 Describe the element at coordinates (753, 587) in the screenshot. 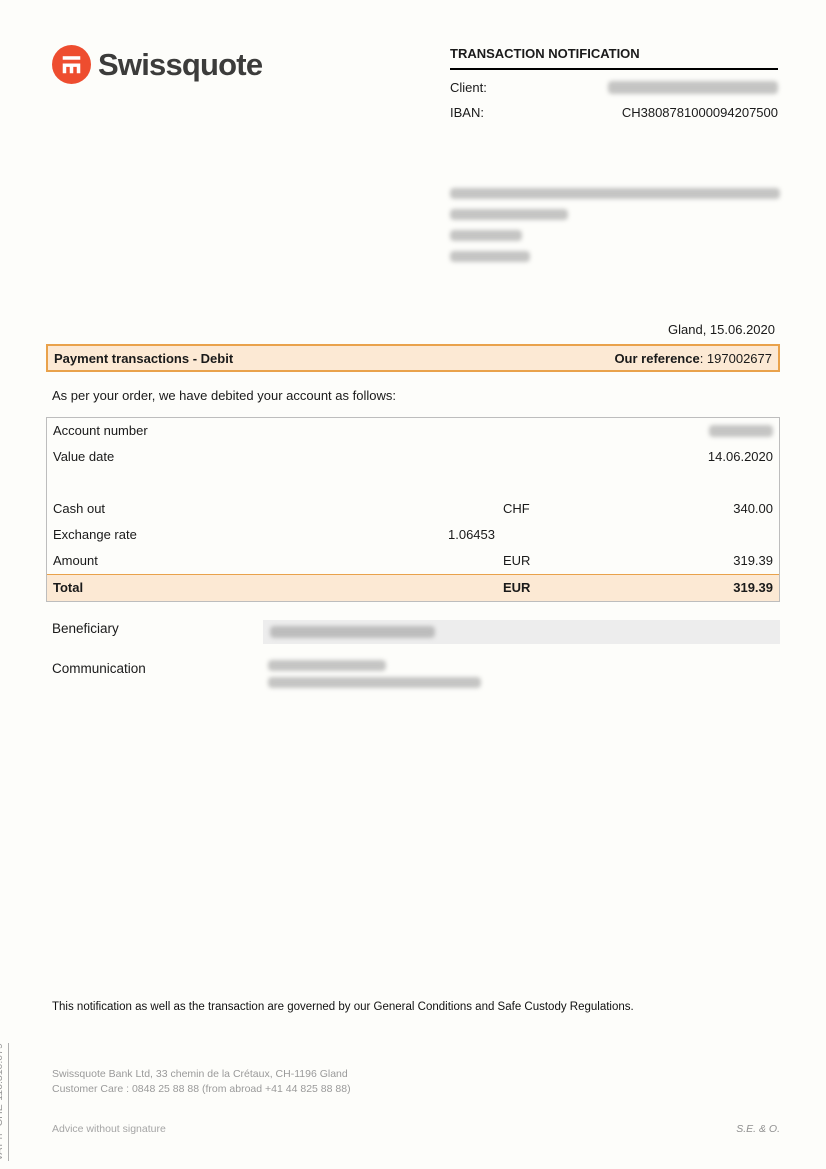

I see `total-value: 319.39` at that location.